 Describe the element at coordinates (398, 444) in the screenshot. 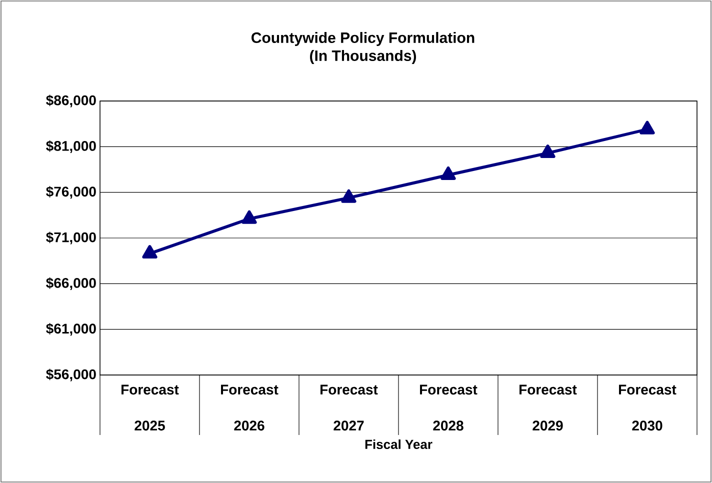

I see `x-axis-title: Fiscal Year` at that location.